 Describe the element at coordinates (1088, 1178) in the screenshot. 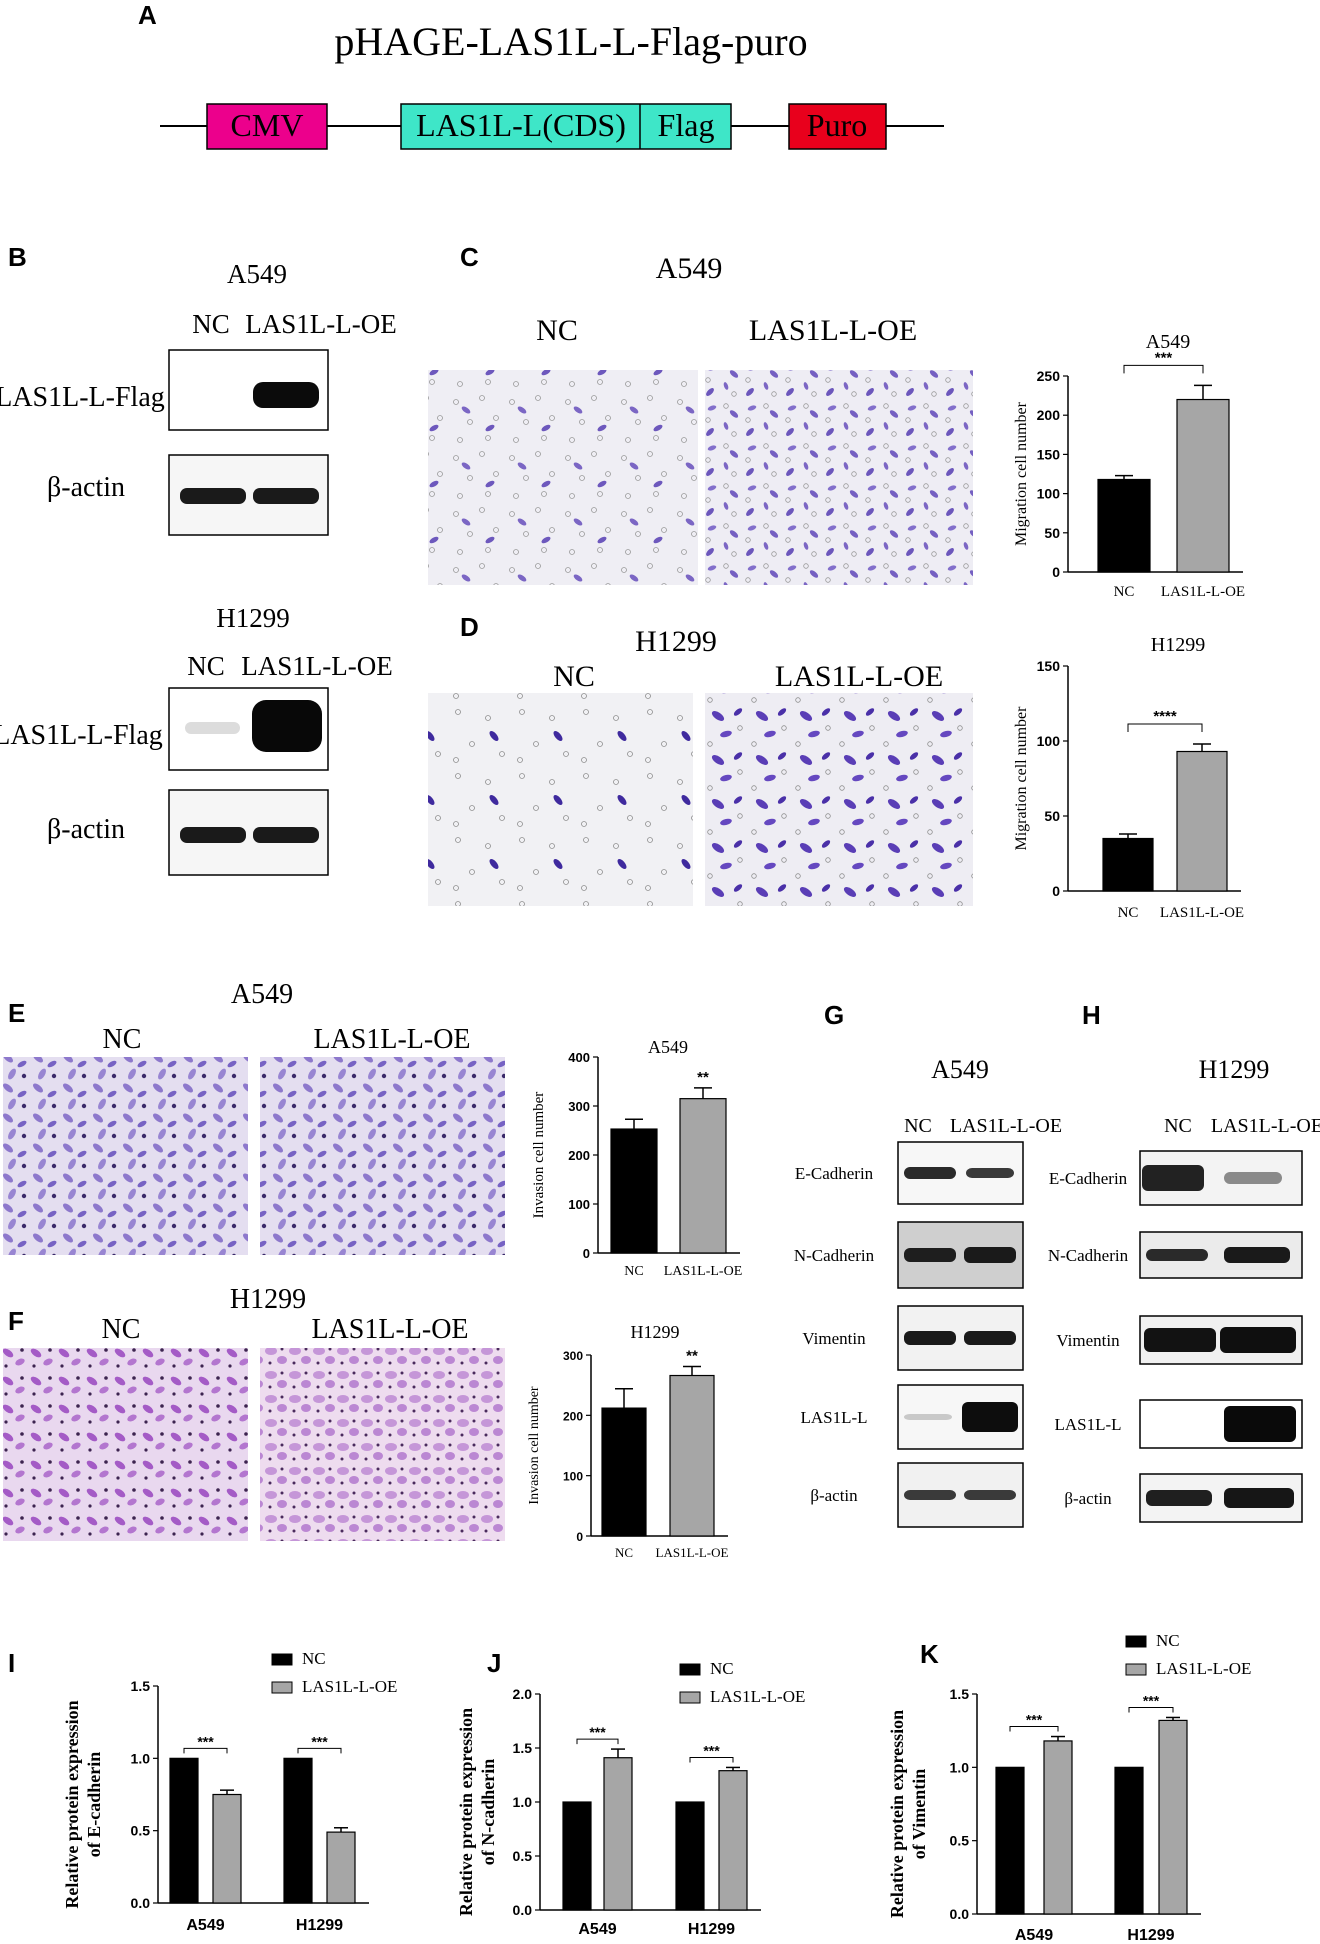

I see `blot-label-e-cadherin: E-Cadherin` at that location.